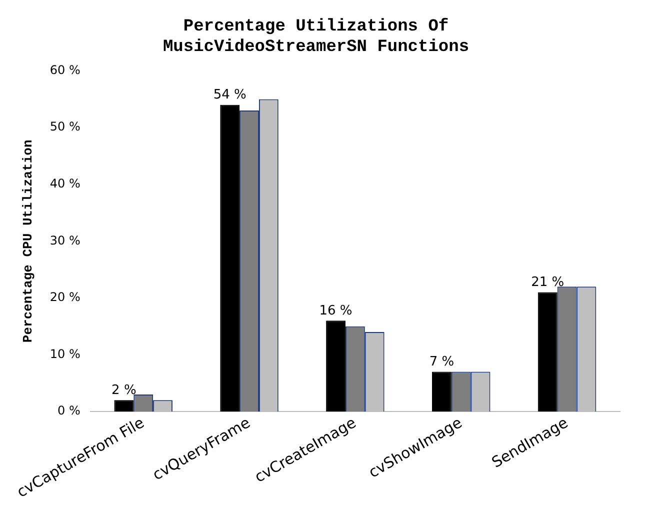 The image size is (648, 513). I want to click on y-tick-label: 0 %, so click(69, 411).